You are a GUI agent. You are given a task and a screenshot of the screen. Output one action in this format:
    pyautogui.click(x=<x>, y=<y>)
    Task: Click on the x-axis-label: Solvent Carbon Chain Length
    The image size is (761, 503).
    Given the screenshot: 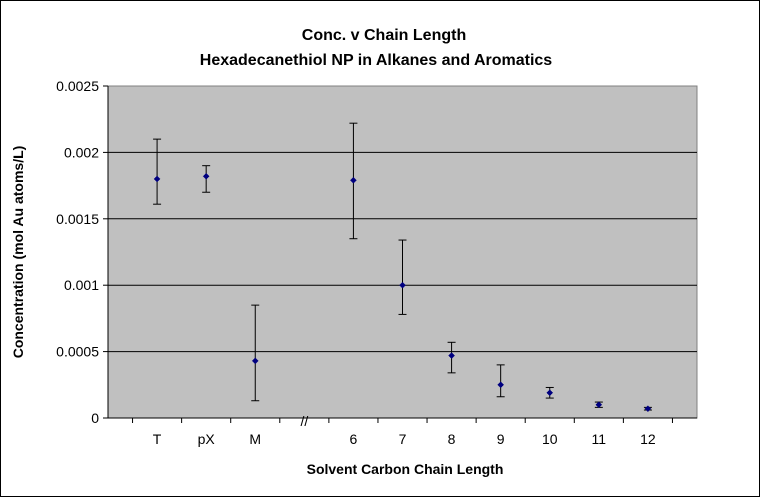 What is the action you would take?
    pyautogui.click(x=405, y=469)
    